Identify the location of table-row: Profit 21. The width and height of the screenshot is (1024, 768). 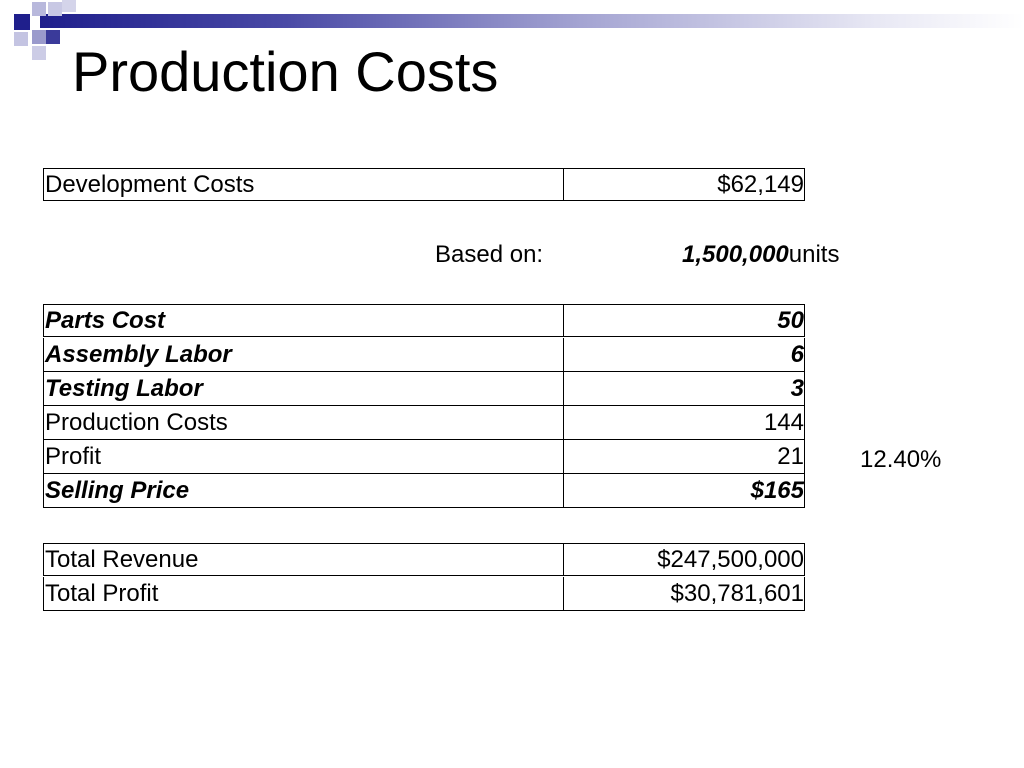
(424, 457).